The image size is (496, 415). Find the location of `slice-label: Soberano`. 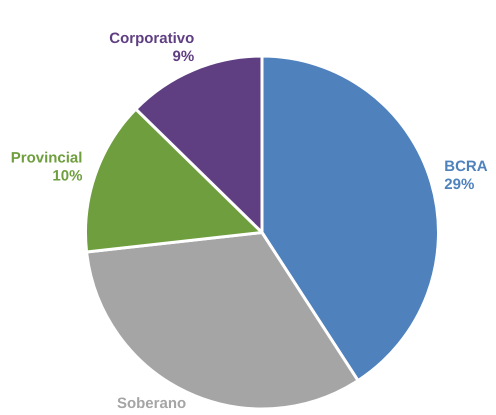

slice-label: Soberano is located at coordinates (151, 403).